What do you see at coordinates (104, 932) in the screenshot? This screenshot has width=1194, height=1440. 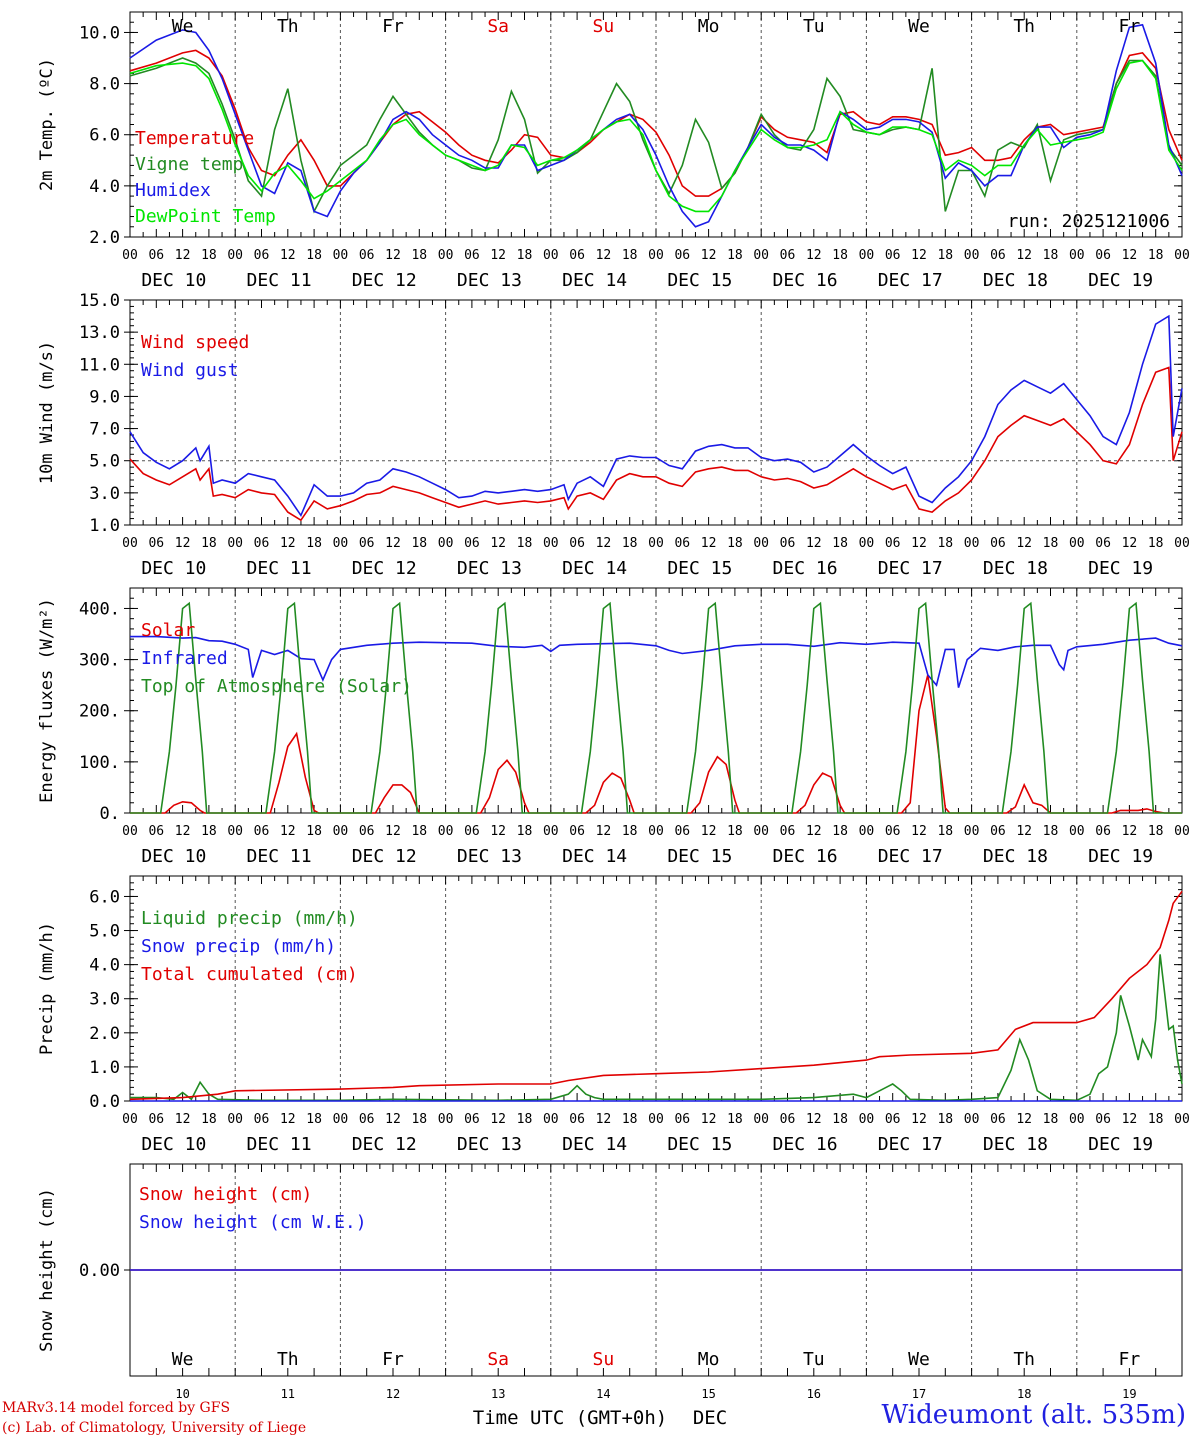 I see `y-tick-label: 5.0` at bounding box center [104, 932].